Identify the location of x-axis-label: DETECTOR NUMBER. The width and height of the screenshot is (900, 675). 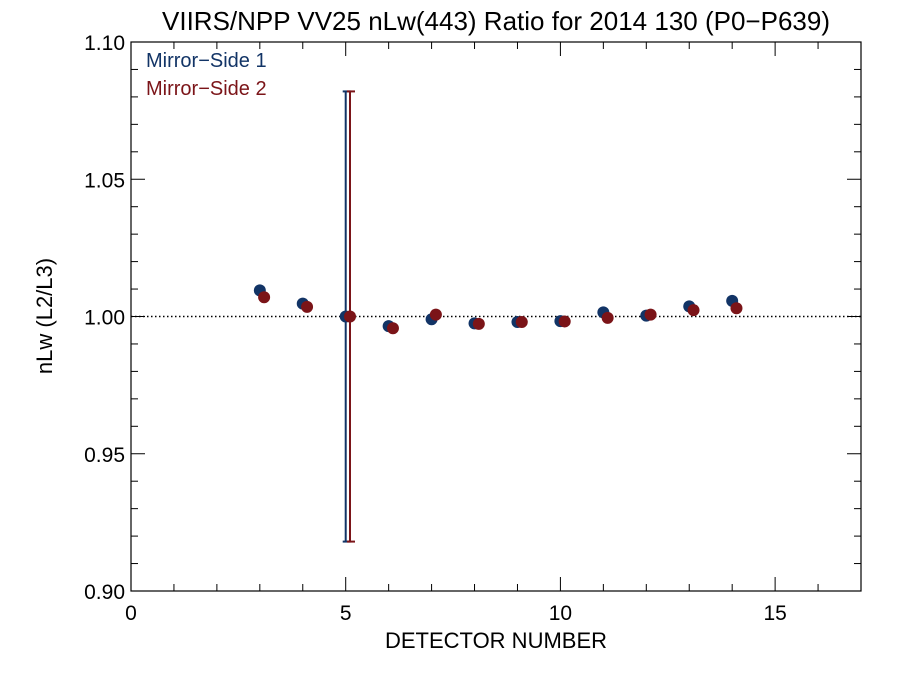
(496, 640).